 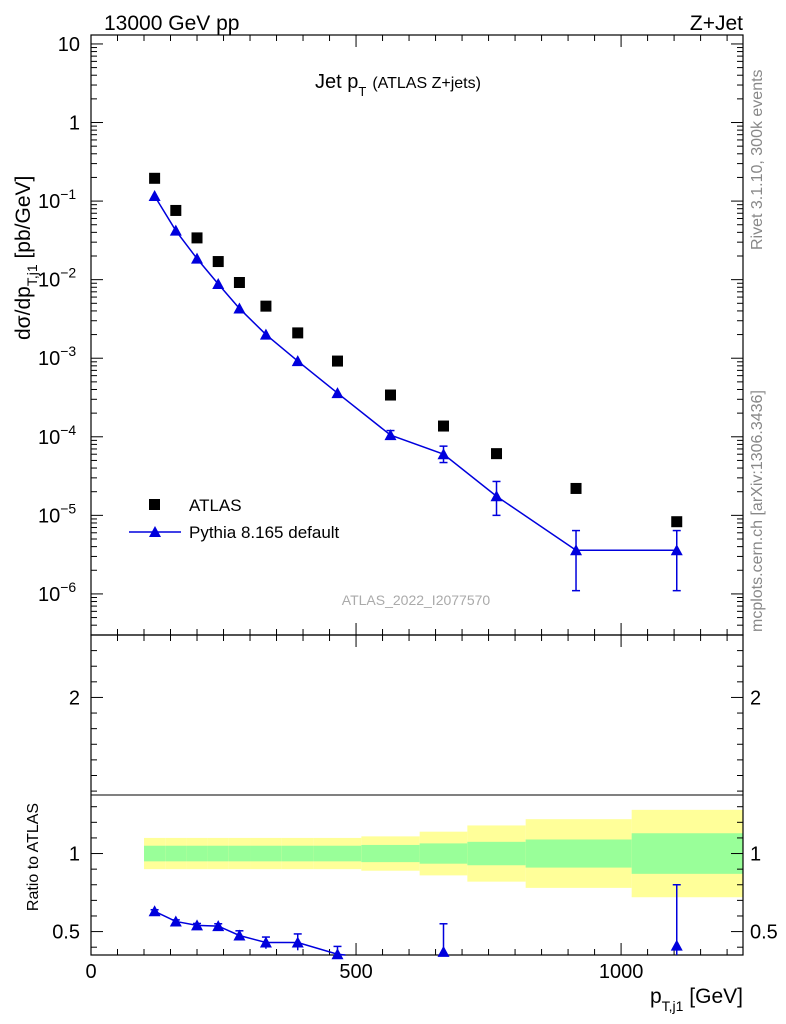 What do you see at coordinates (234, 519) in the screenshot?
I see `legend: ATLAS Pythia 8.165 default` at bounding box center [234, 519].